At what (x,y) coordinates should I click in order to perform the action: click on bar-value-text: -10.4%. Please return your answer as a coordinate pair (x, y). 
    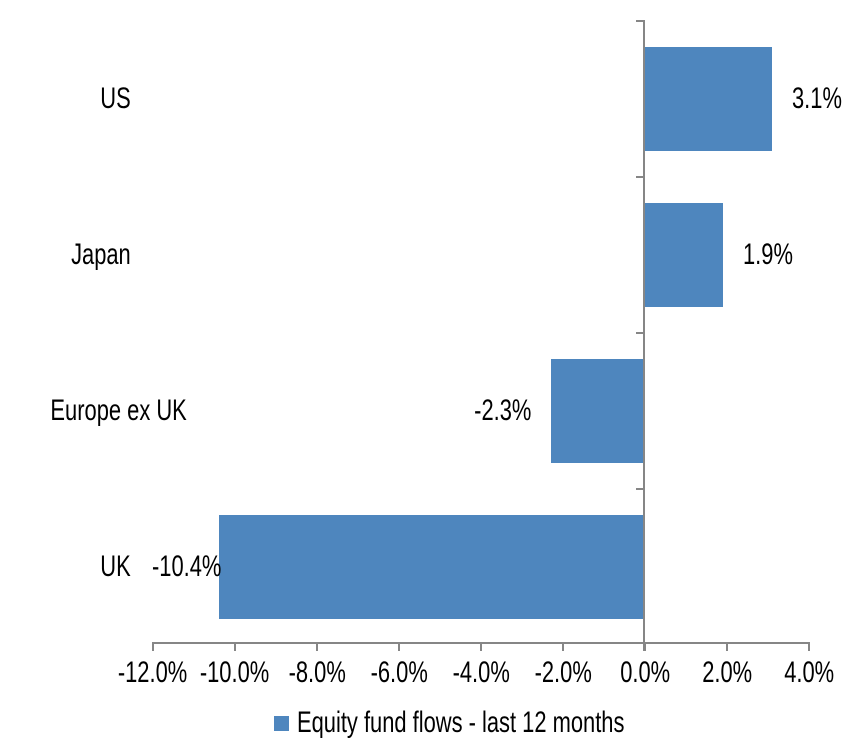
    Looking at the image, I should click on (187, 566).